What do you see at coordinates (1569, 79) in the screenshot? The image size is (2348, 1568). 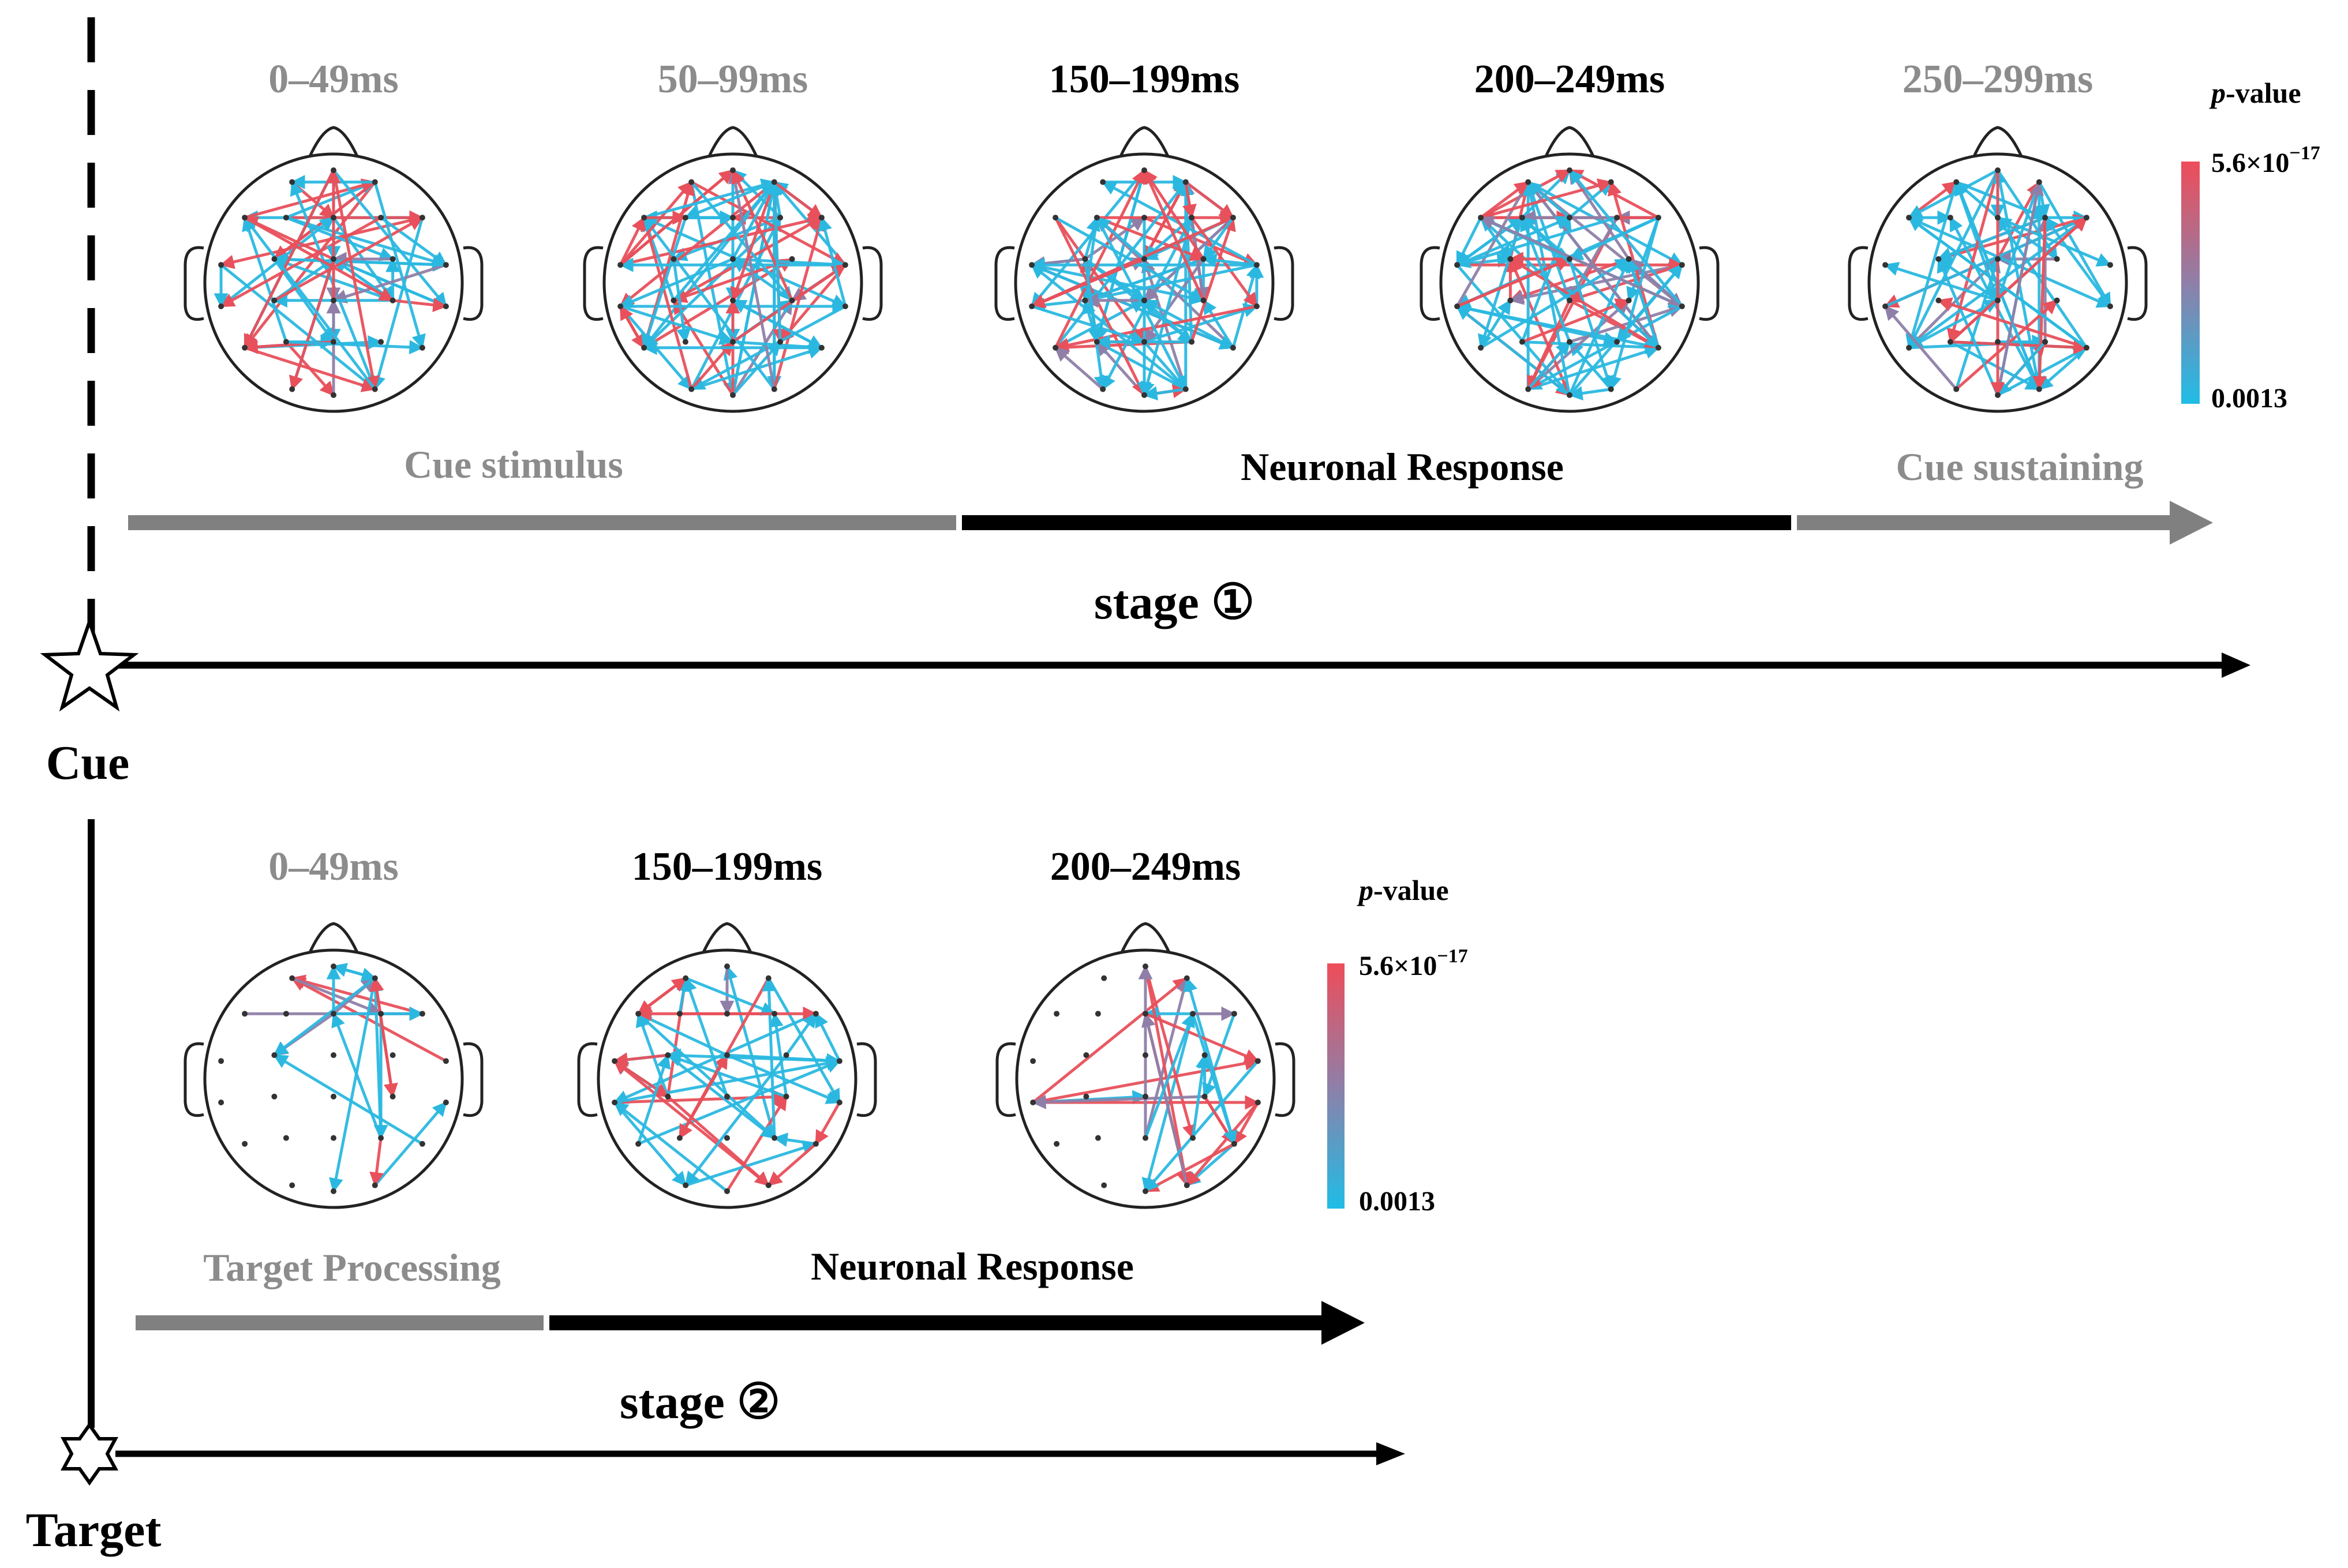 I see `window-label: 200–249ms` at bounding box center [1569, 79].